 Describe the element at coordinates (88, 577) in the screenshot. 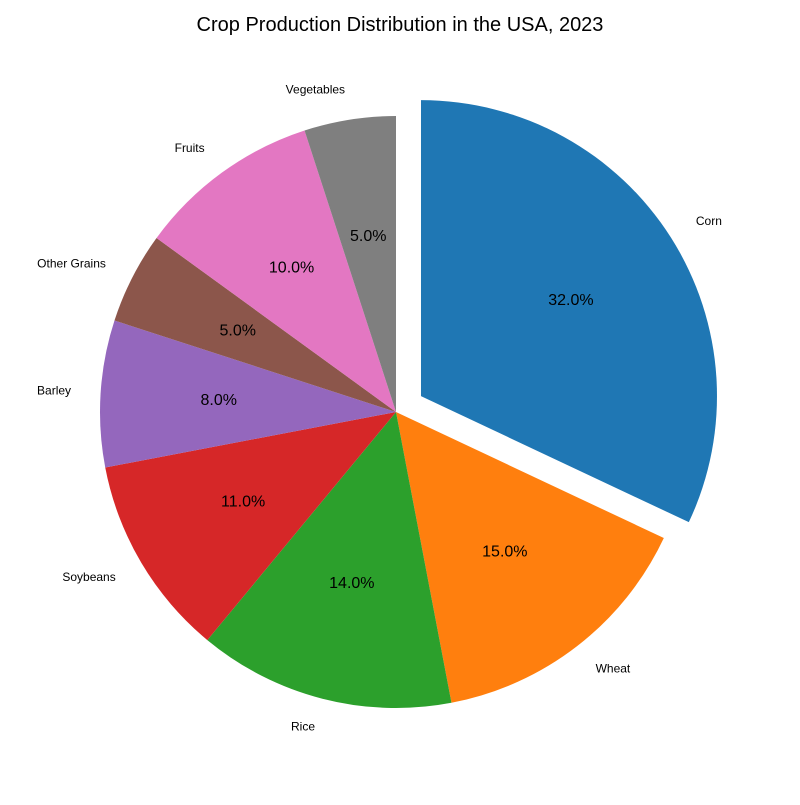

I see `slice-label: Soybeans` at that location.